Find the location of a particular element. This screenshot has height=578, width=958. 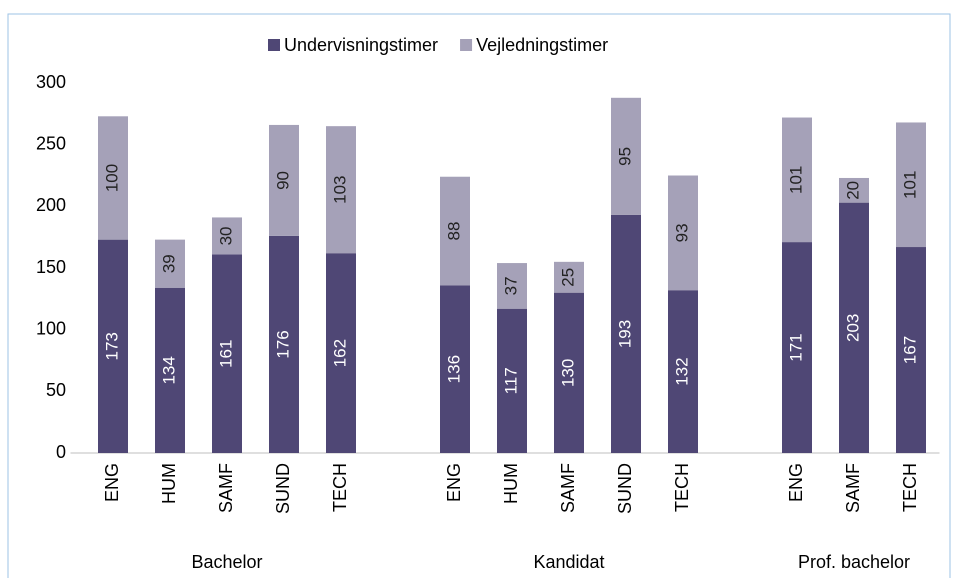

value-label: 100 is located at coordinates (111, 178).